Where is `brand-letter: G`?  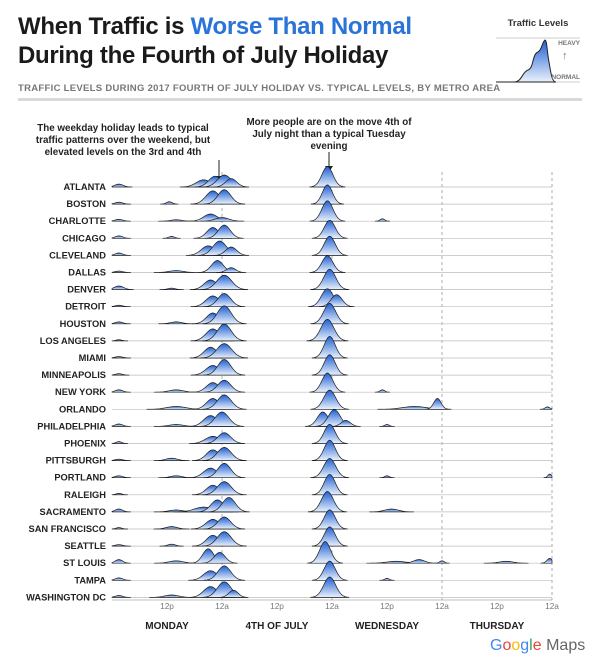 brand-letter: G is located at coordinates (496, 645).